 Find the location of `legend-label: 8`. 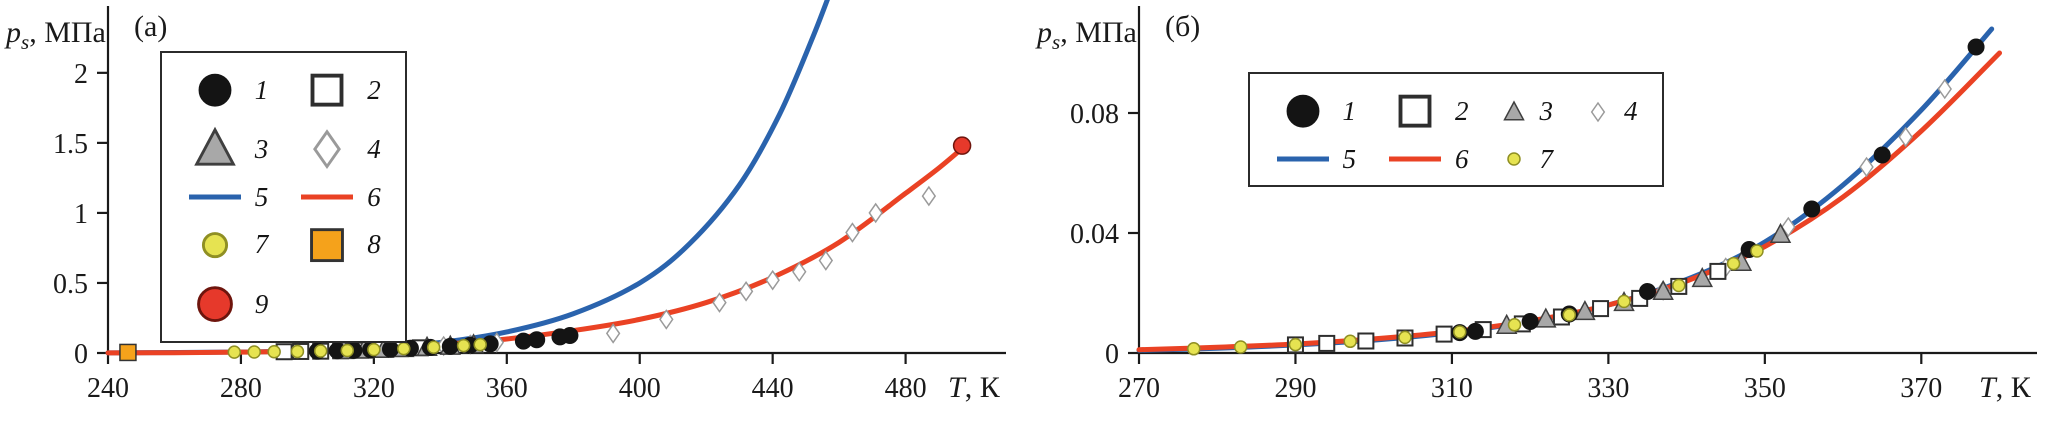

legend-label: 8 is located at coordinates (374, 244).